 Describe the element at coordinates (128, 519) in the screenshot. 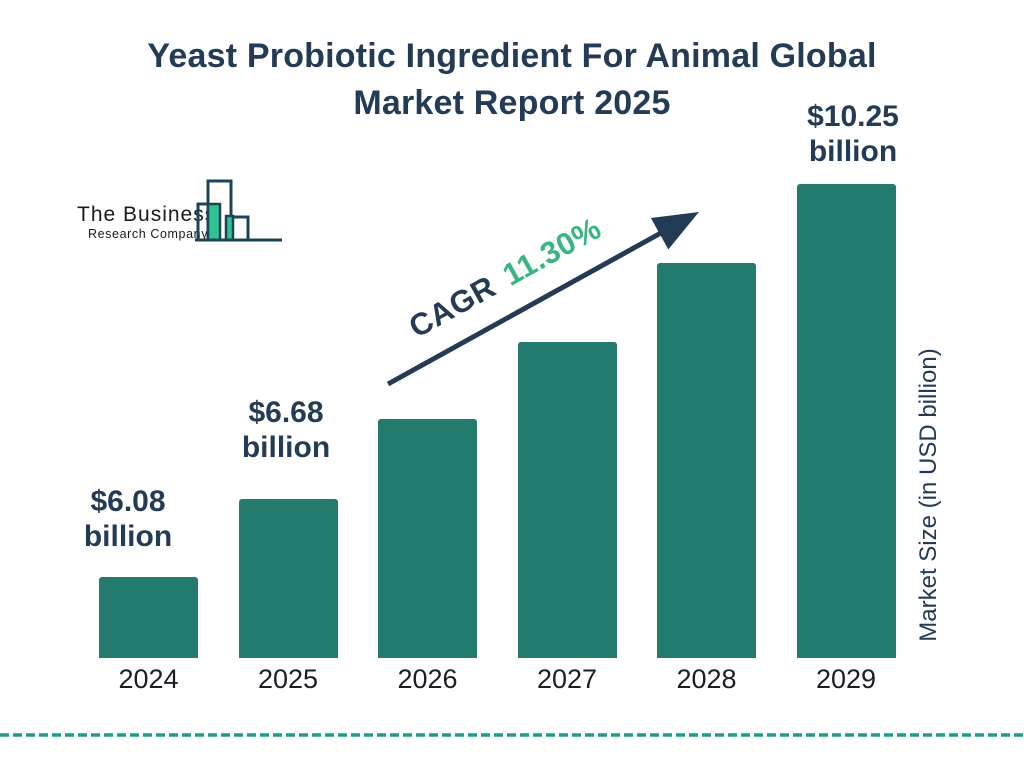

I see `value-label-2024: $6.08 billion` at that location.